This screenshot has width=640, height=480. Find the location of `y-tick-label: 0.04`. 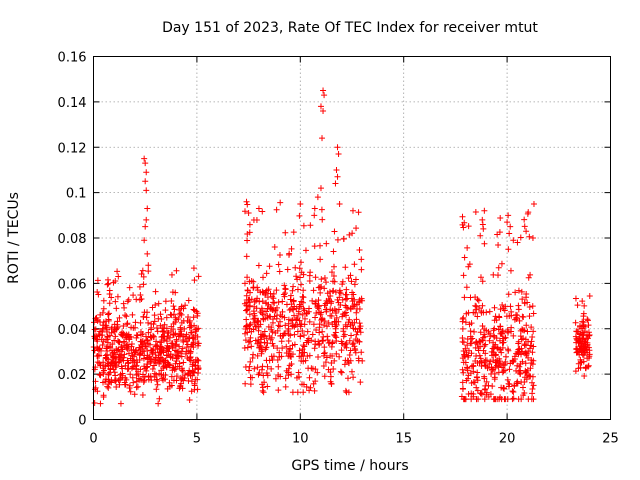

y-tick-label: 0.04 is located at coordinates (72, 330).